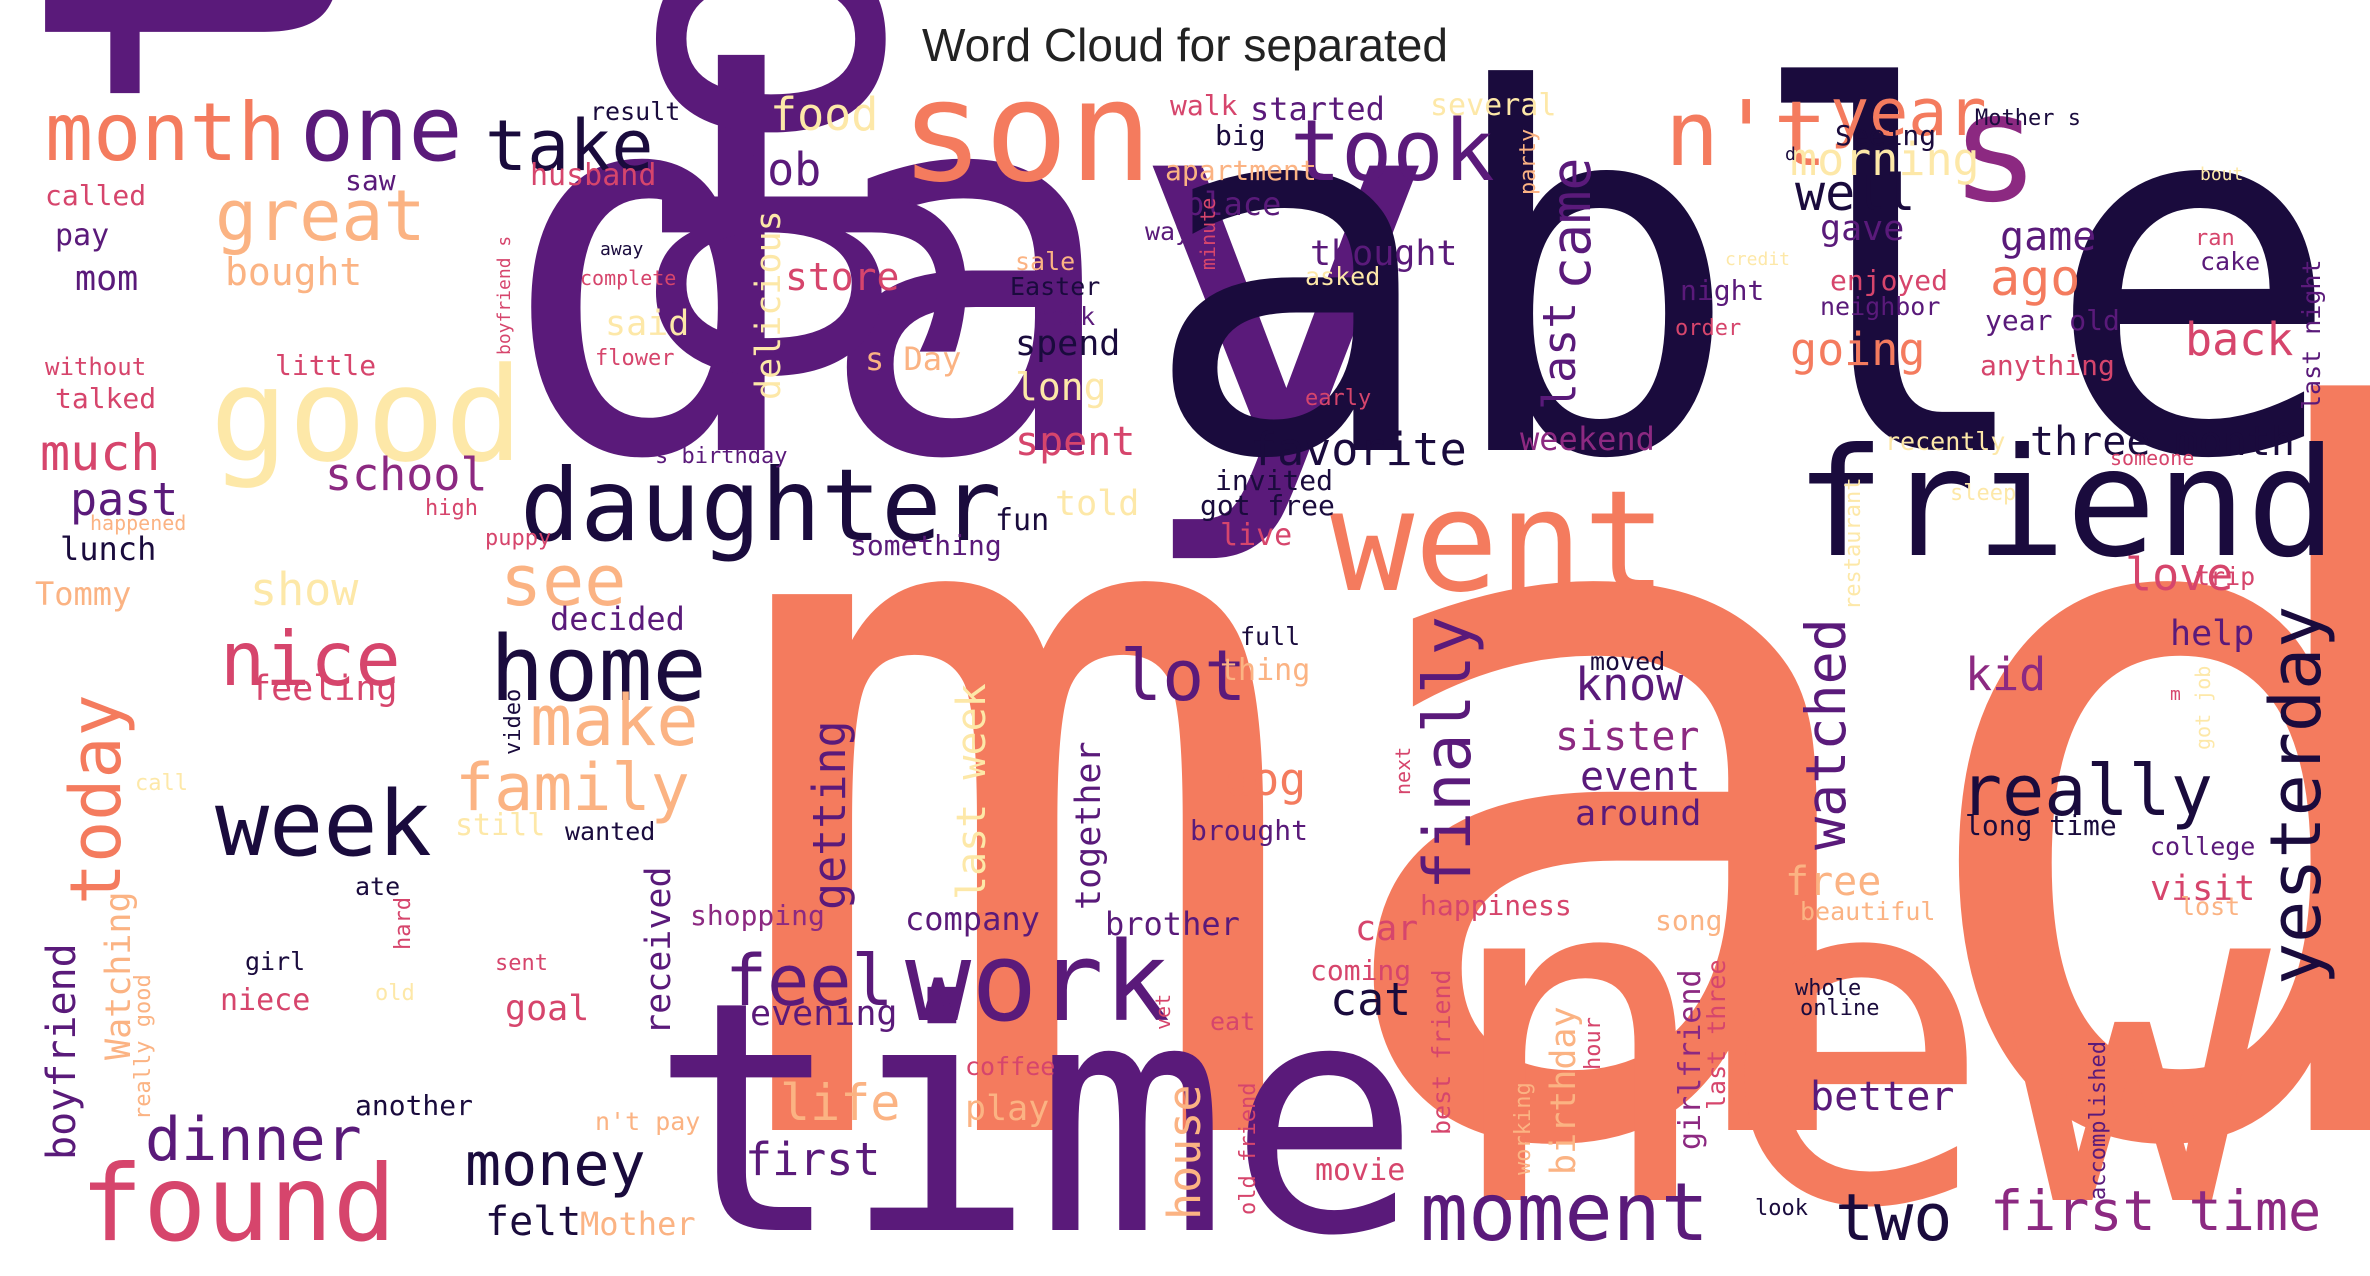 This screenshot has height=1276, width=2370. Describe the element at coordinates (647, 1121) in the screenshot. I see `word-n-t-pay: n't pay` at that location.